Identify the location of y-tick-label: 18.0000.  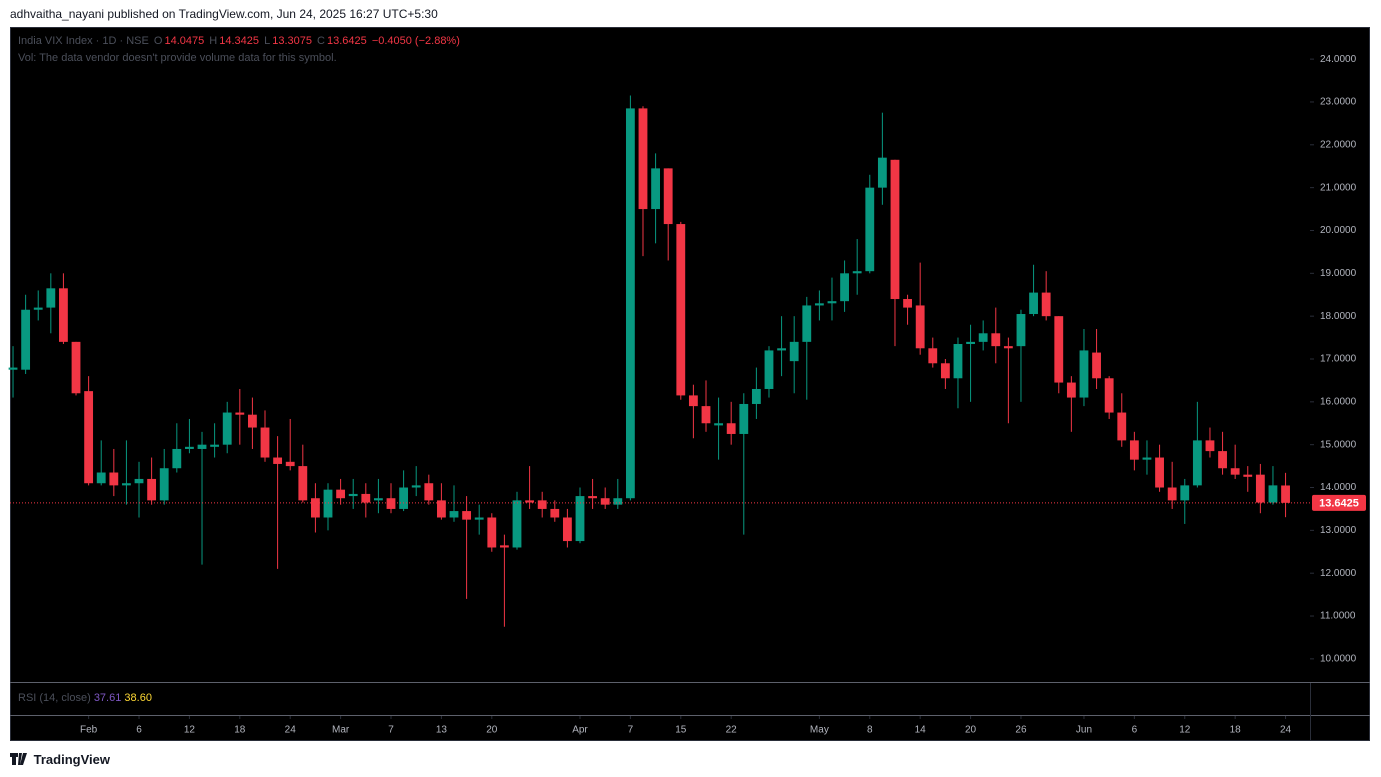
(1338, 316).